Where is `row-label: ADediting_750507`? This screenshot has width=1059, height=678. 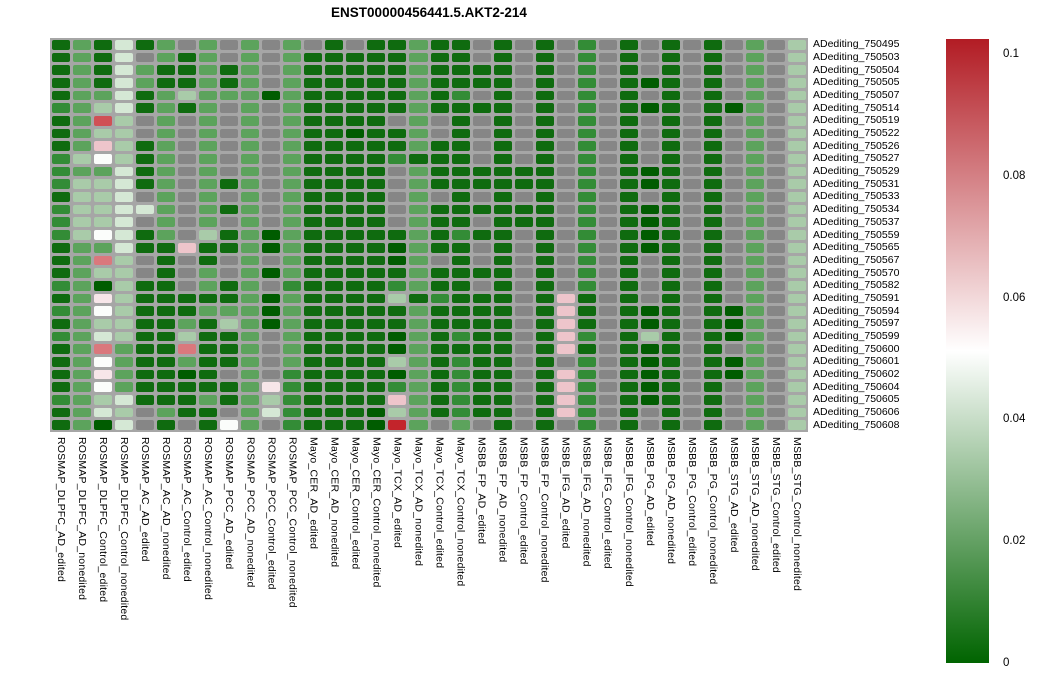
row-label: ADediting_750507 is located at coordinates (856, 95).